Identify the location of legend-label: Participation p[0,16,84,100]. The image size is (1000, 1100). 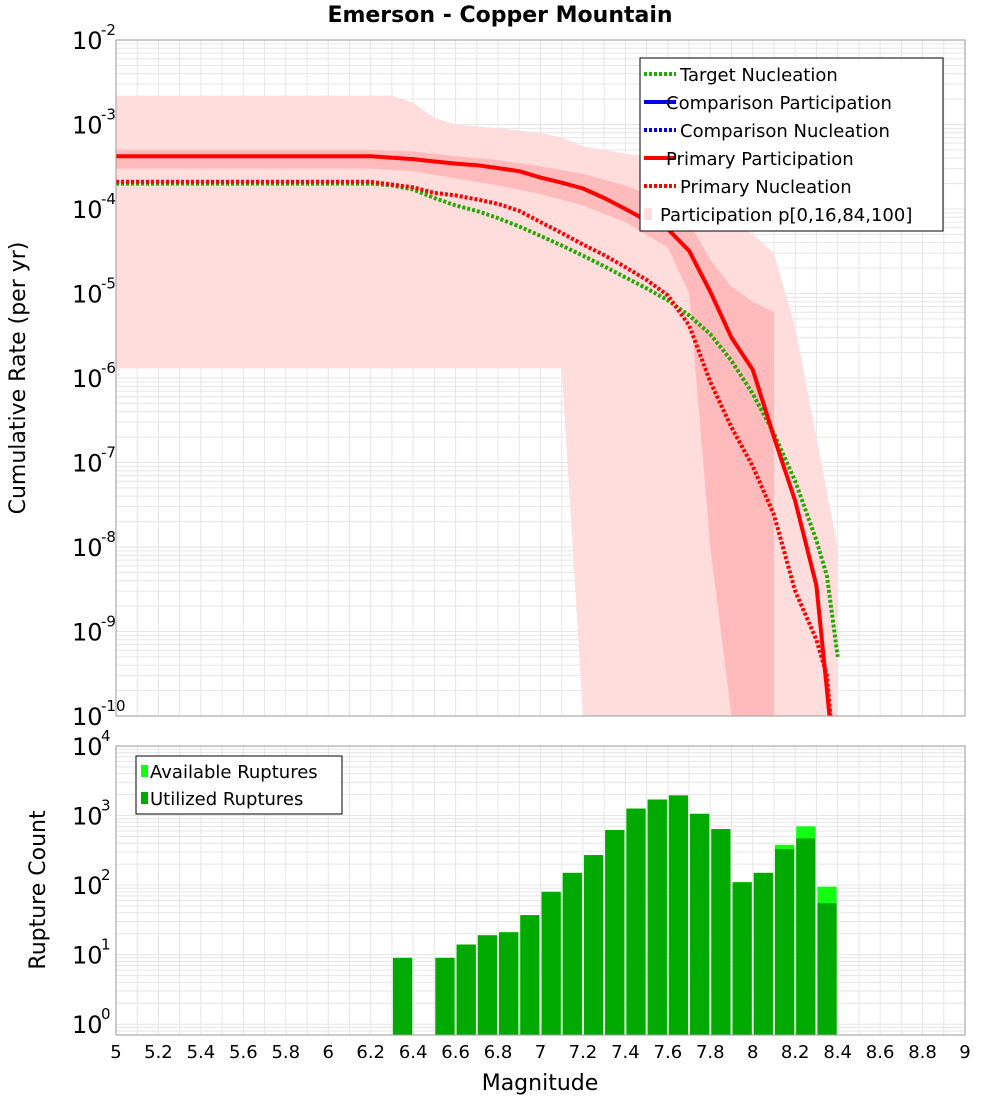
(786, 215).